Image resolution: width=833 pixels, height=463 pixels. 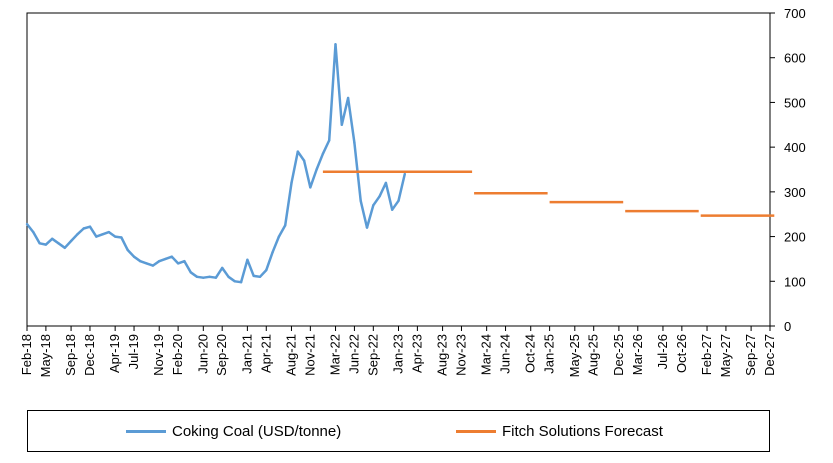 I want to click on x-tick-label: Nov-19, so click(x=158, y=355).